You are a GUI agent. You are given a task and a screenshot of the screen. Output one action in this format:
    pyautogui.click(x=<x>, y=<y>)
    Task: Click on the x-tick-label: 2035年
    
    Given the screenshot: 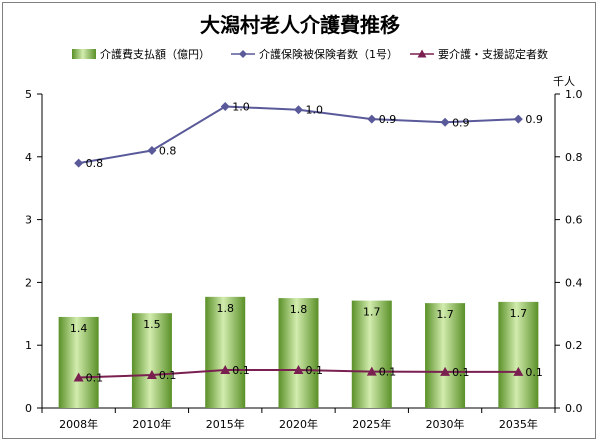 What is the action you would take?
    pyautogui.click(x=518, y=424)
    